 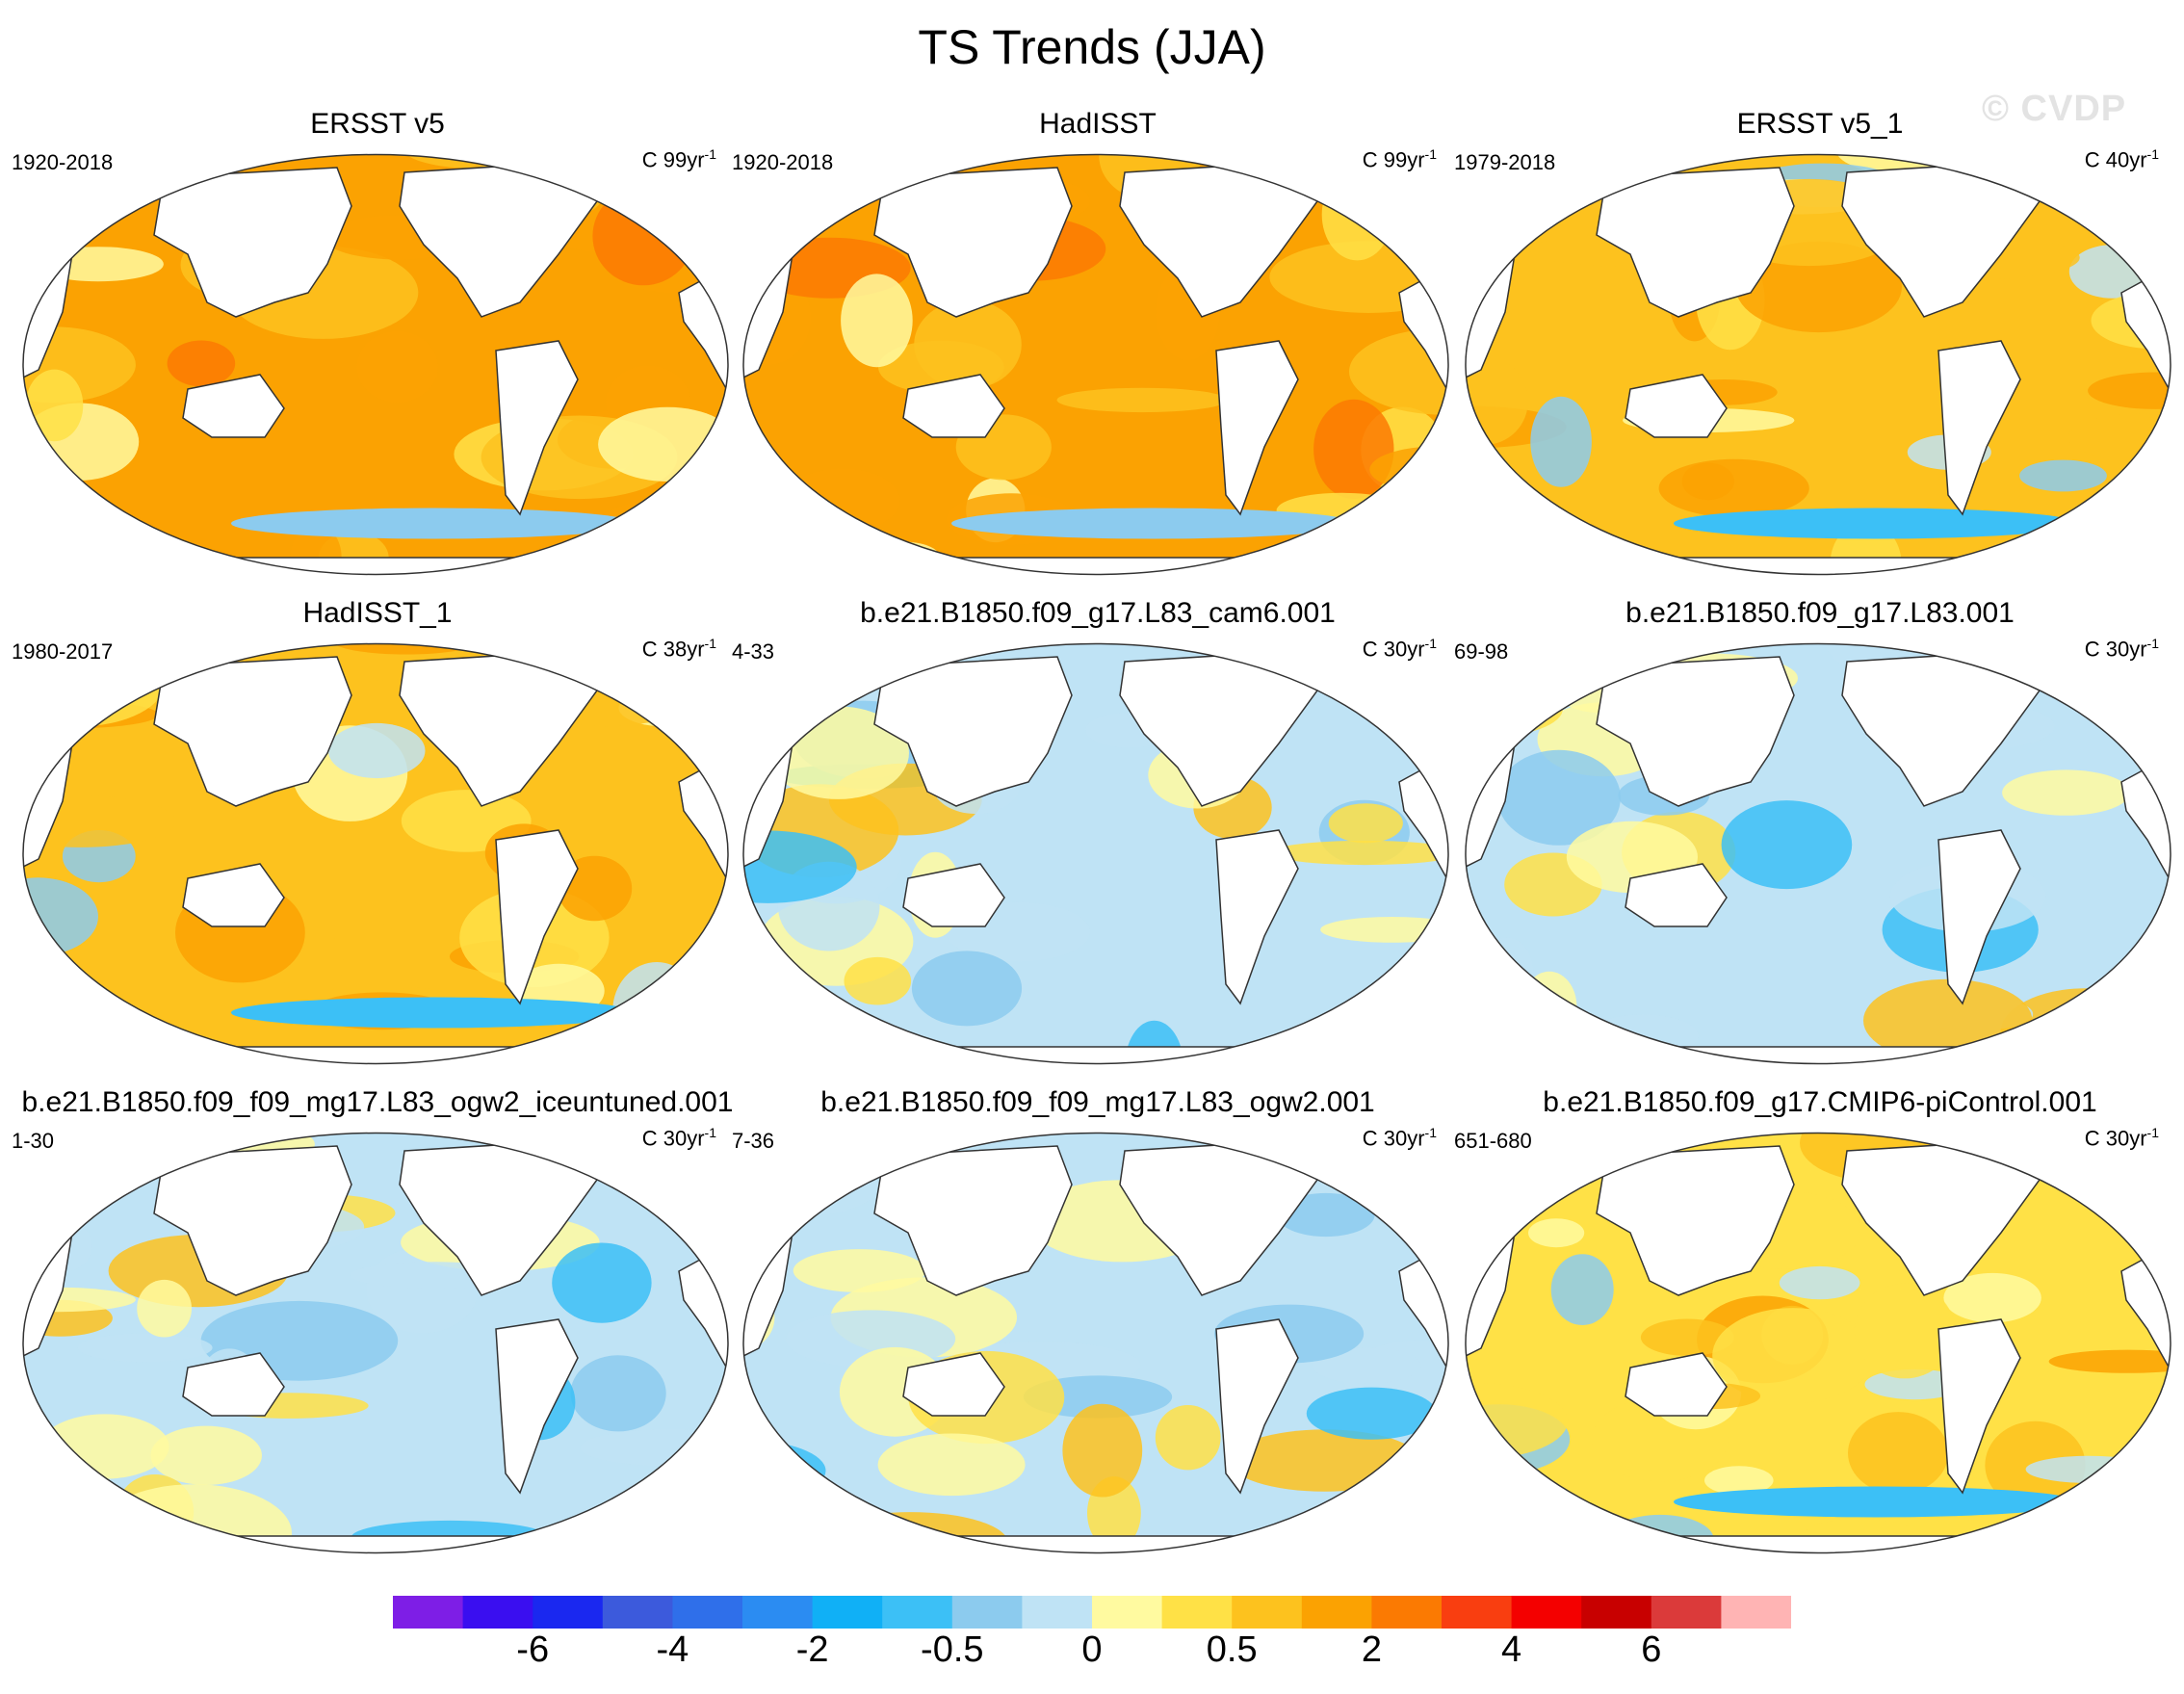 I want to click on panel-period: 1920-2018, so click(x=63, y=162).